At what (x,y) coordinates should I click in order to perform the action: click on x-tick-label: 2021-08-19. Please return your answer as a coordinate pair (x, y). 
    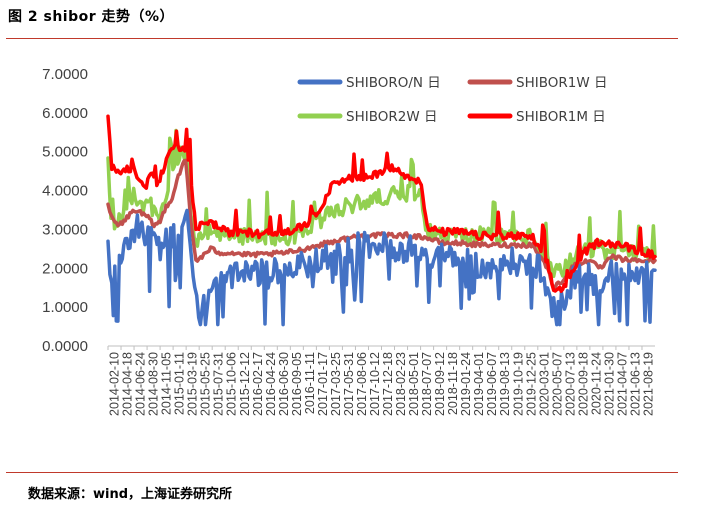
    Looking at the image, I should click on (648, 384).